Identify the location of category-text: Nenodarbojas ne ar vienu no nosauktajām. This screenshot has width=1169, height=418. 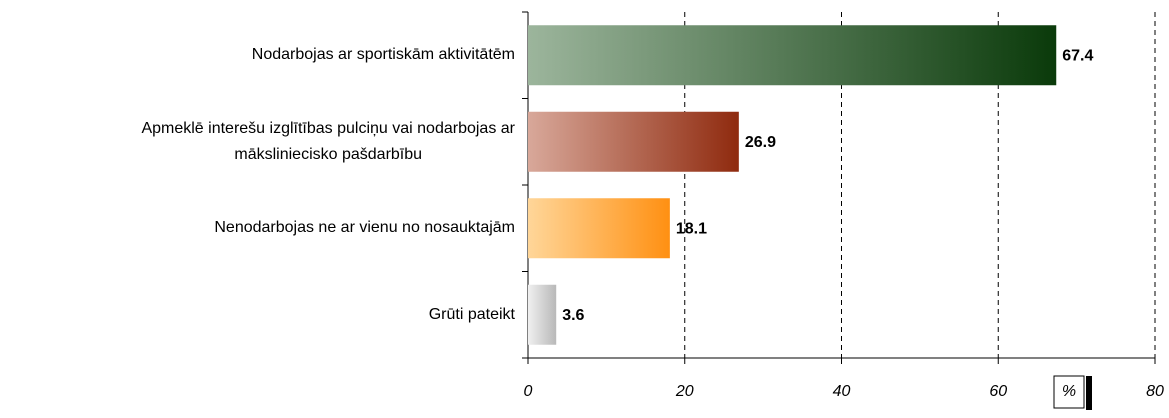
(364, 228).